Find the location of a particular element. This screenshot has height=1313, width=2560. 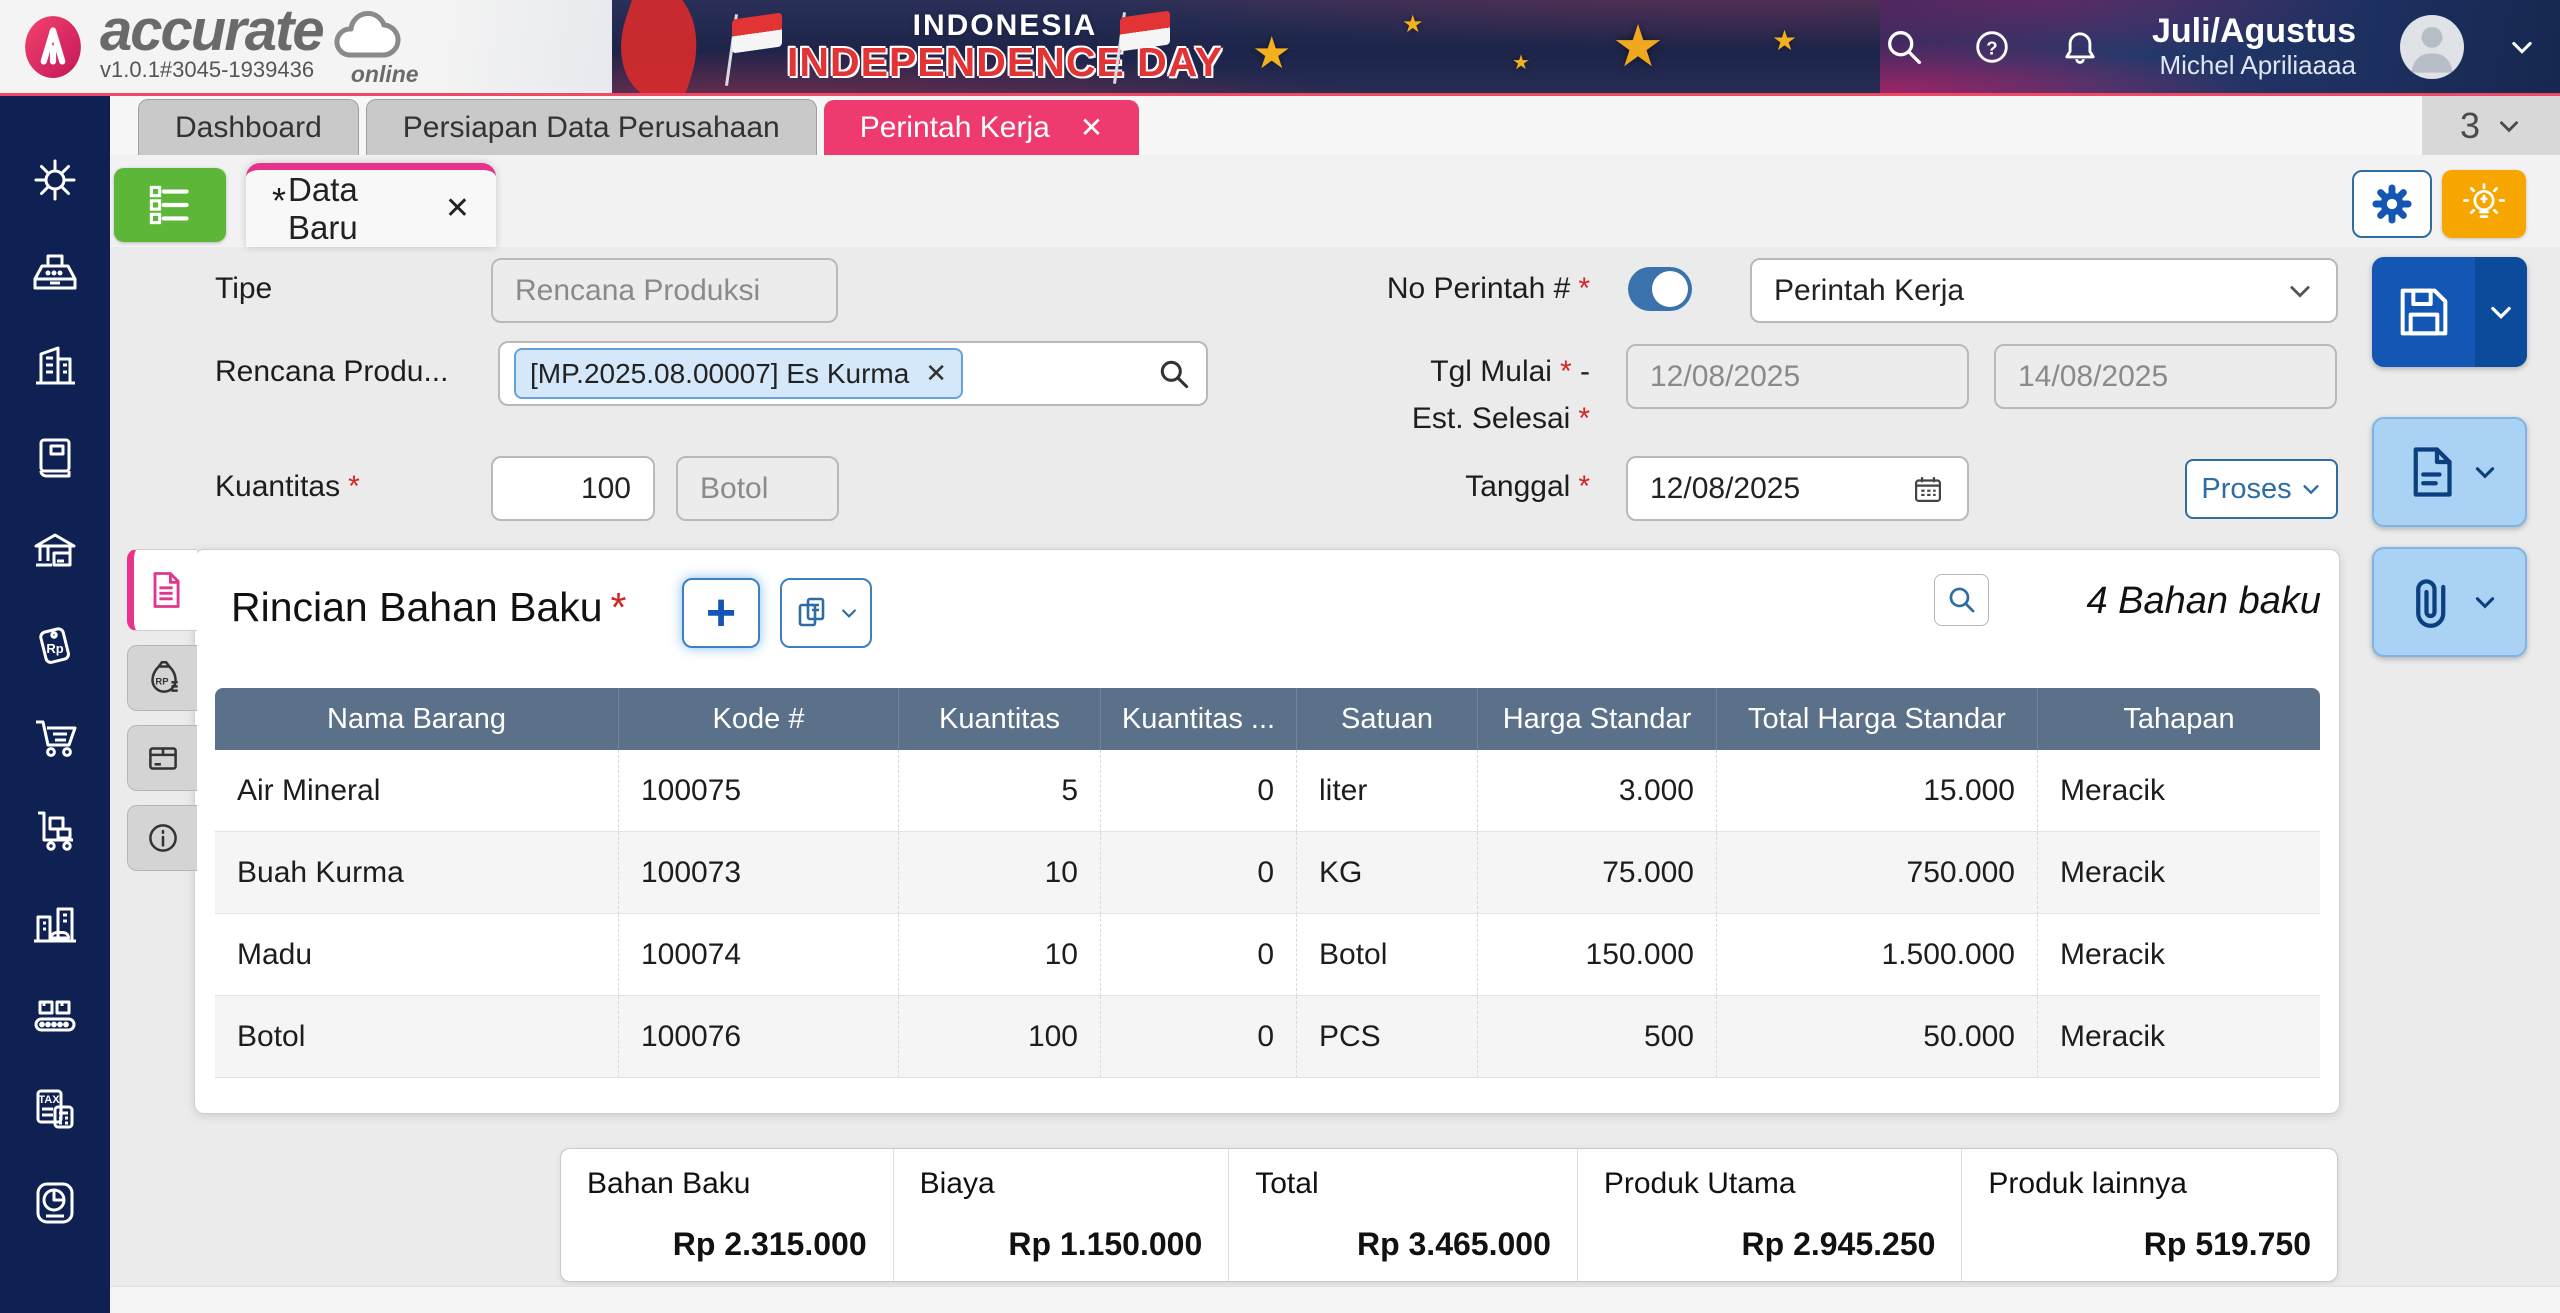

tab-perintah-kerja: Perintah Kerja ✕ is located at coordinates (981, 127).